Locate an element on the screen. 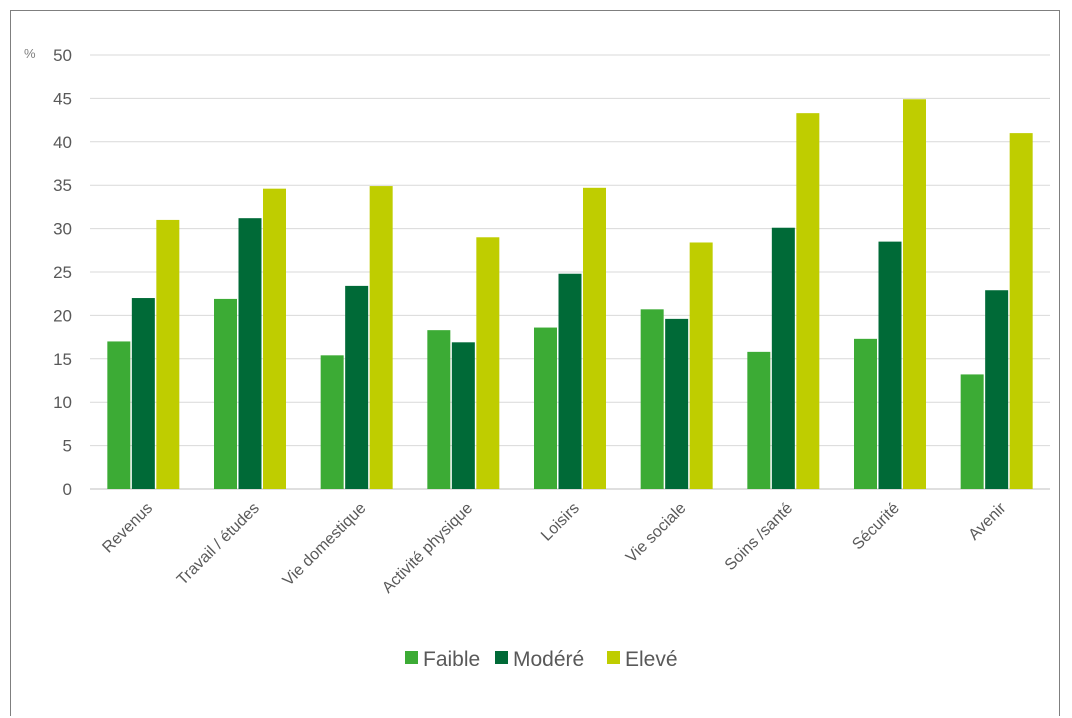 The height and width of the screenshot is (718, 1072). legend-label: Faible is located at coordinates (451, 659).